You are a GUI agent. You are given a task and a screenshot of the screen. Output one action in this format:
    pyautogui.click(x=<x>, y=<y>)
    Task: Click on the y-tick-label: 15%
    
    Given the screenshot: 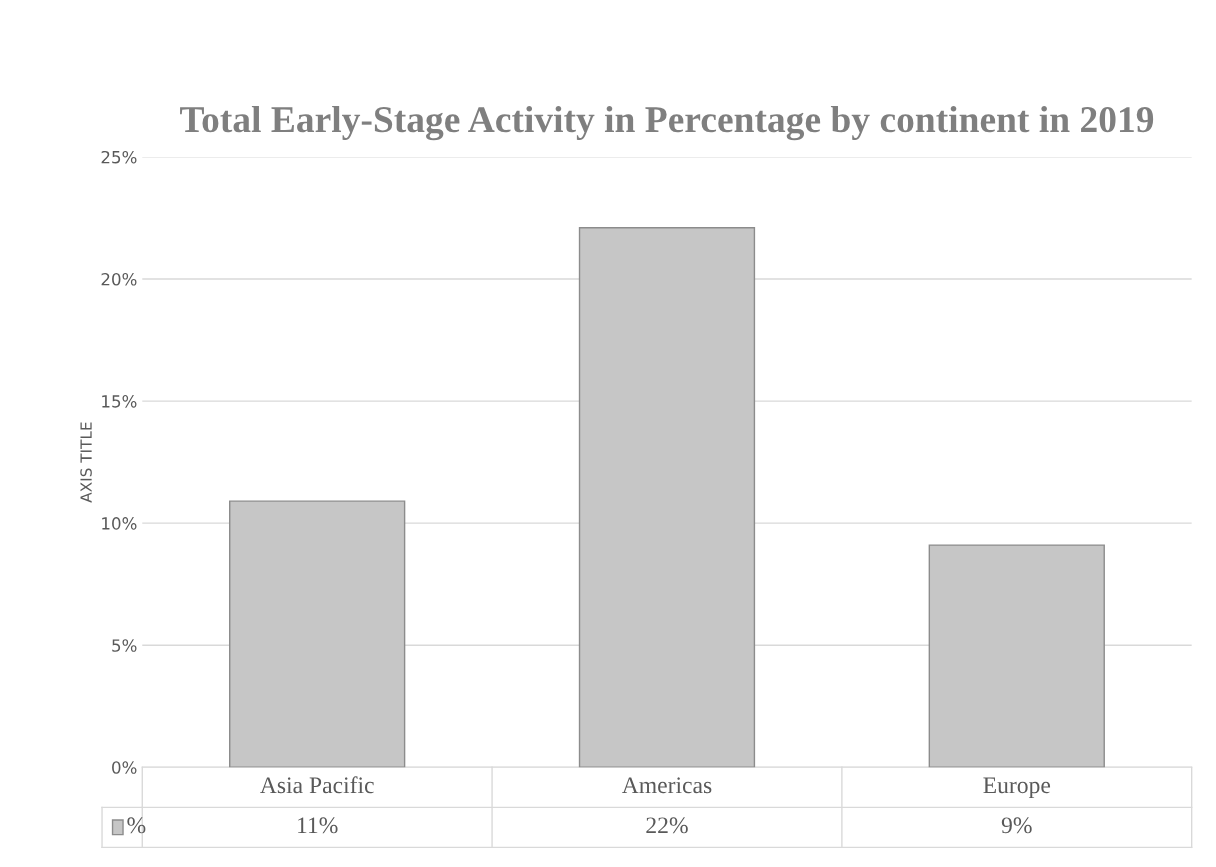 What is the action you would take?
    pyautogui.click(x=119, y=401)
    